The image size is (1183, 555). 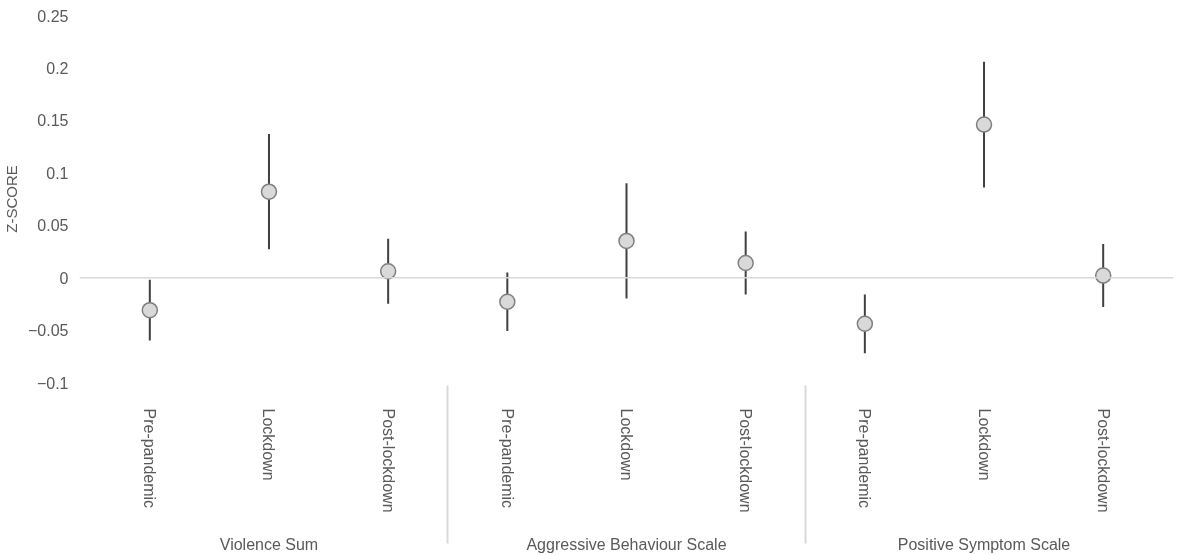 What do you see at coordinates (269, 544) in the screenshot?
I see `text: Violence Sum` at bounding box center [269, 544].